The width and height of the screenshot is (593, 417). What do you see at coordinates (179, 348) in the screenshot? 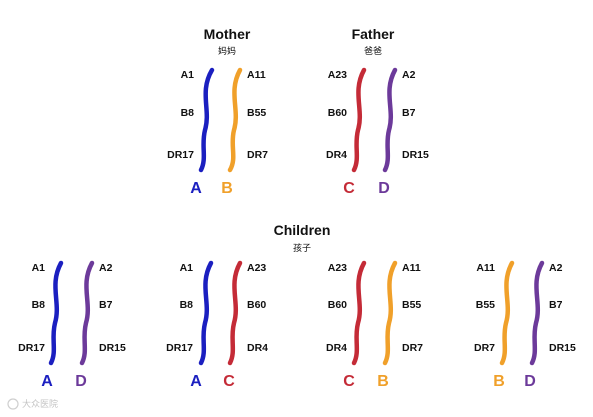
I see `child-2-left-allele-3: DR17` at bounding box center [179, 348].